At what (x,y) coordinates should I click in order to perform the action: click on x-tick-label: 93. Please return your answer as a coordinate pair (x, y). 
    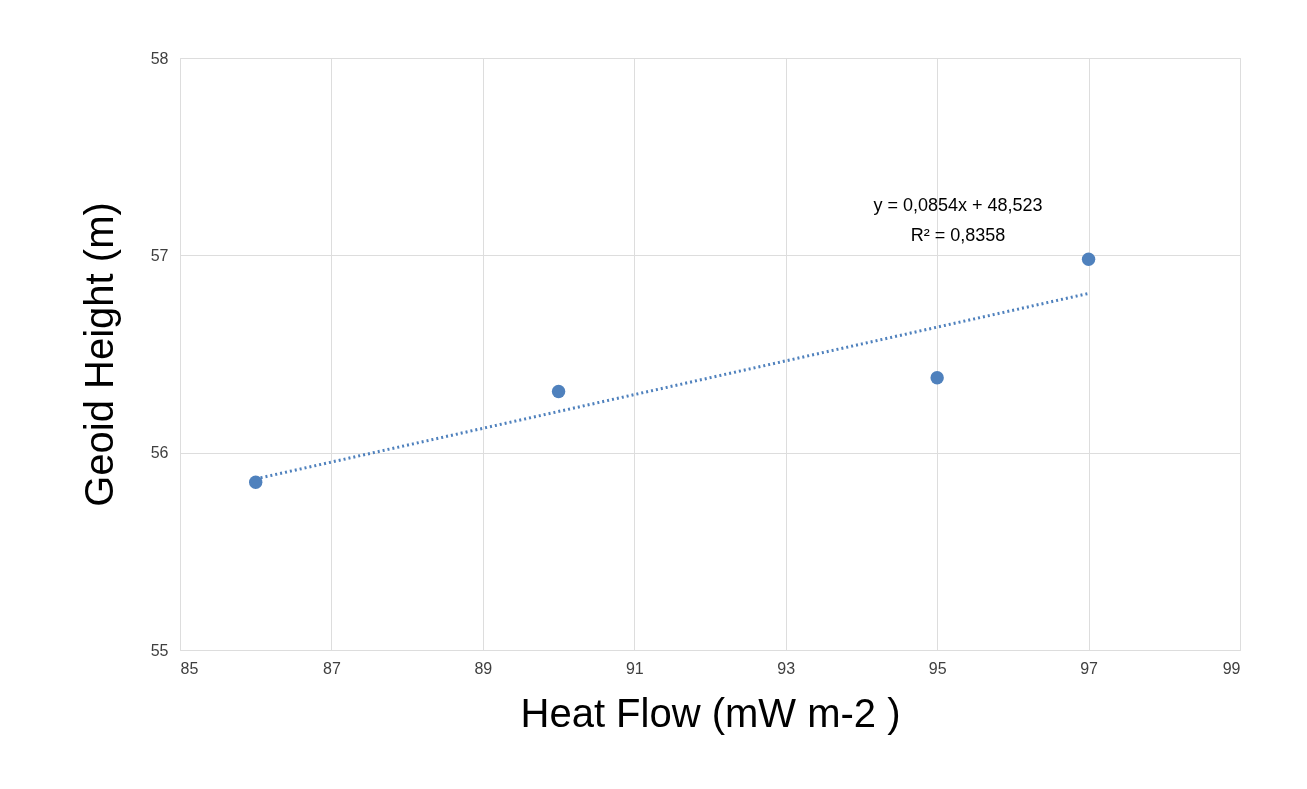
    Looking at the image, I should click on (786, 668).